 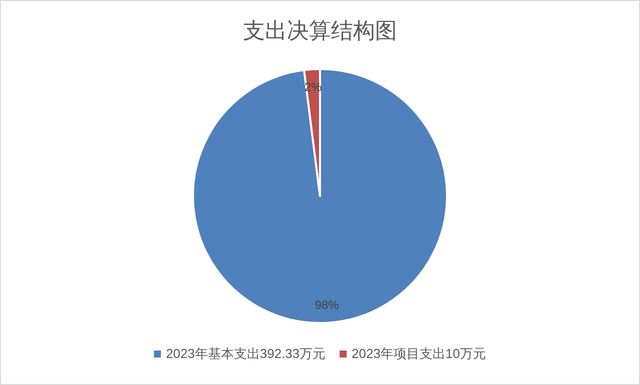 I want to click on chart-title: 支出决算结构图, so click(x=320, y=30).